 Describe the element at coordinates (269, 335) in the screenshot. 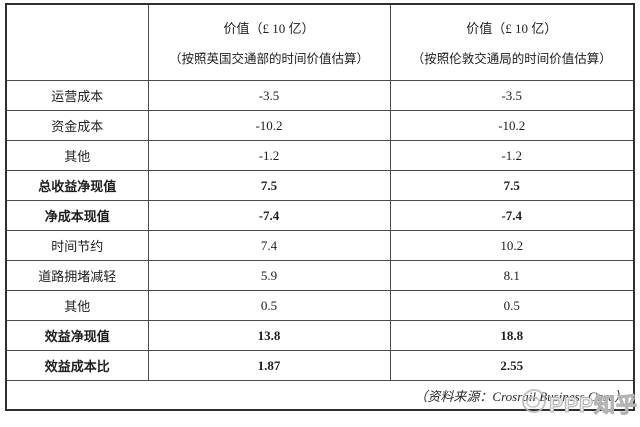

I see `row-value-dft: 13.8` at that location.